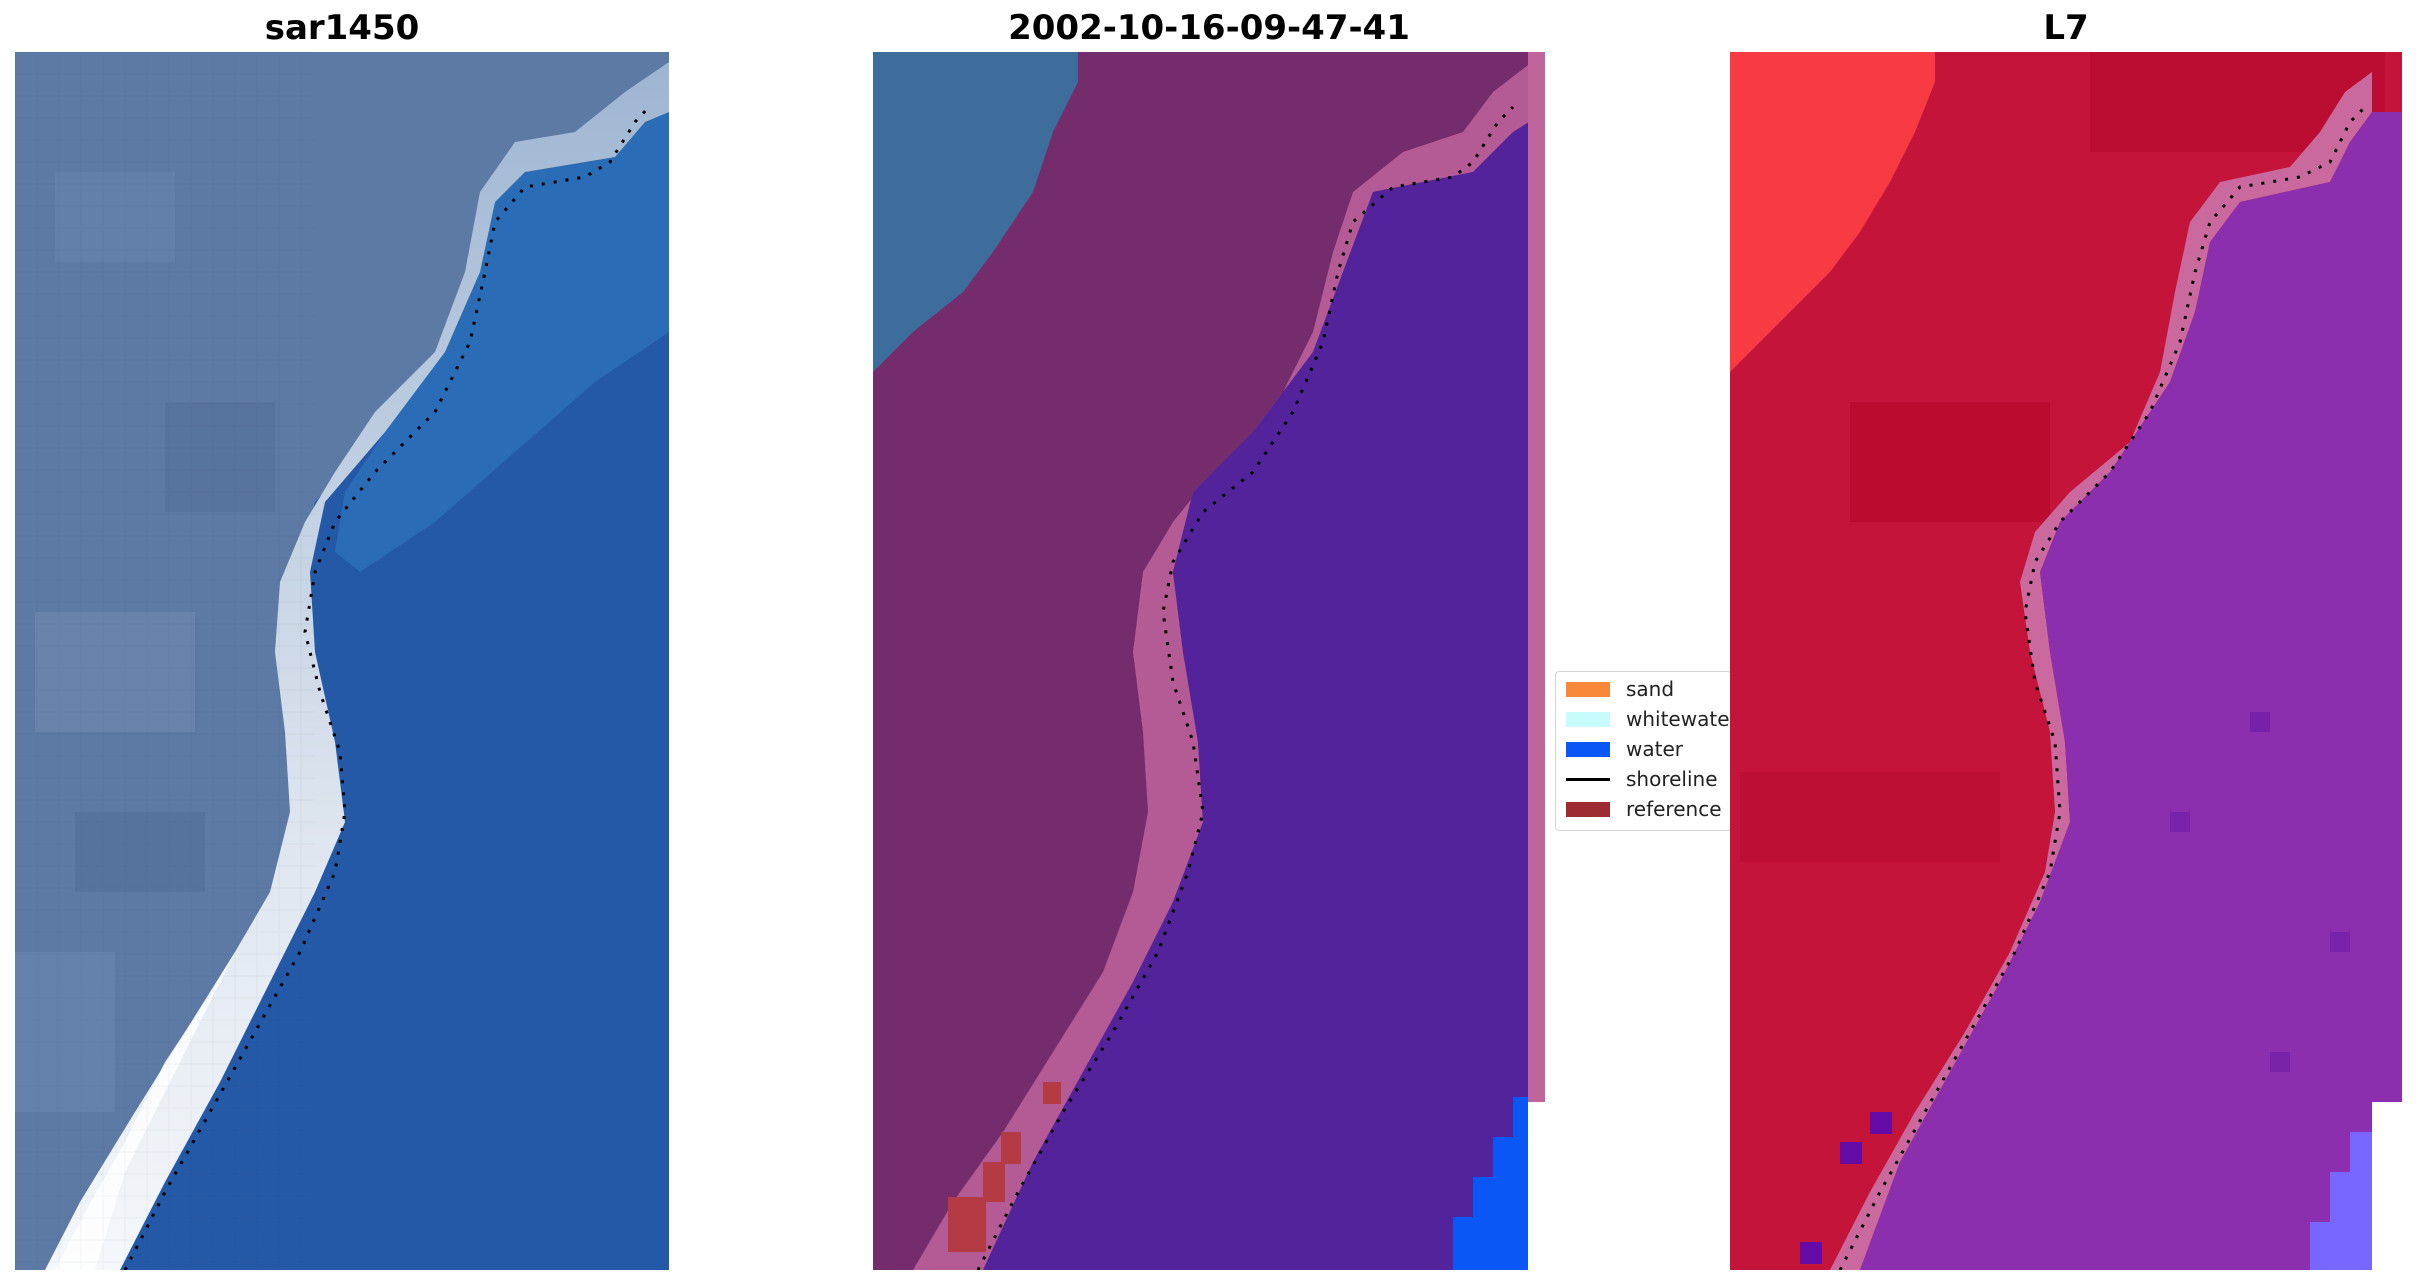  What do you see at coordinates (1588, 779) in the screenshot?
I see `legend-line-shoreline` at bounding box center [1588, 779].